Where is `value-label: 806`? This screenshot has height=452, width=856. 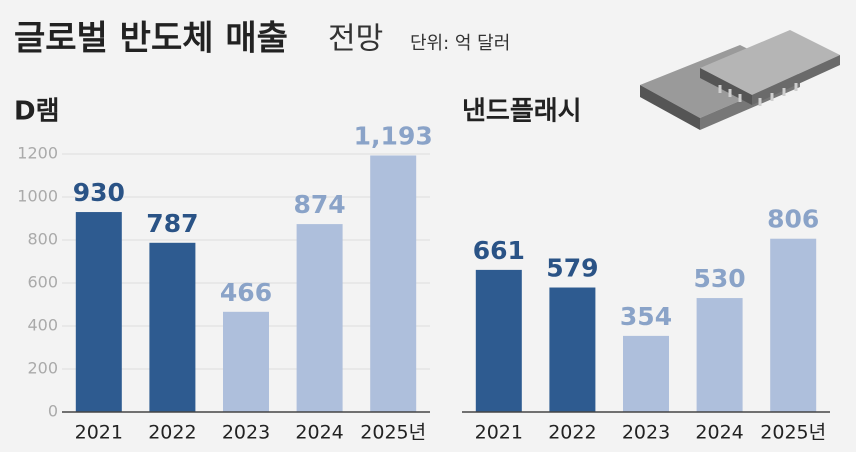 value-label: 806 is located at coordinates (793, 219).